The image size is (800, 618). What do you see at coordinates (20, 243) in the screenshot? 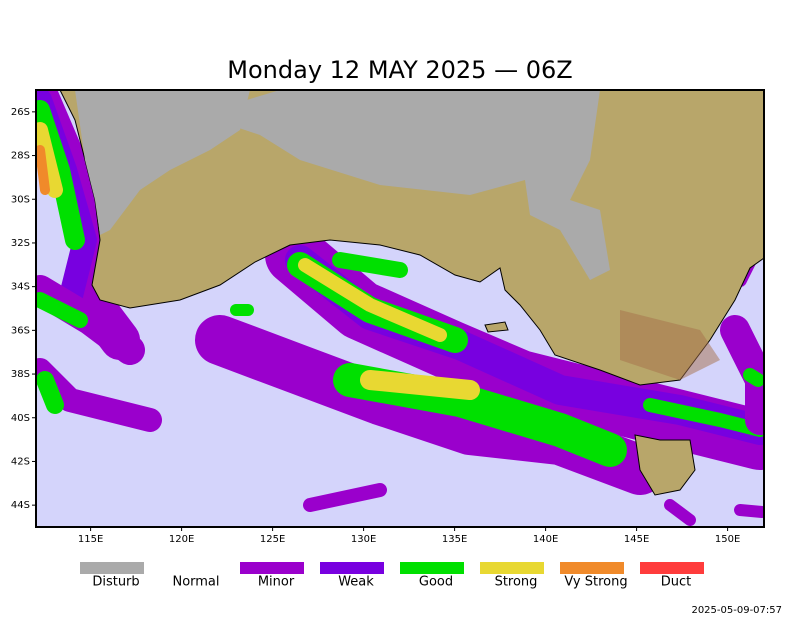
I see `lat-tick-label: 32S` at bounding box center [20, 243].